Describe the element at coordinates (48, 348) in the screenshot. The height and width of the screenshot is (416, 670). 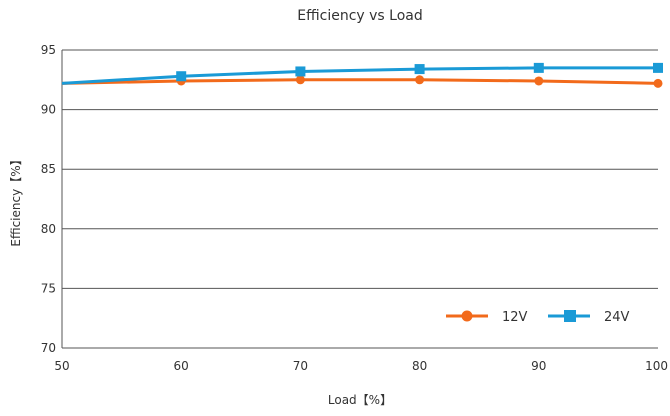
I see `y-tick-label: 70` at that location.